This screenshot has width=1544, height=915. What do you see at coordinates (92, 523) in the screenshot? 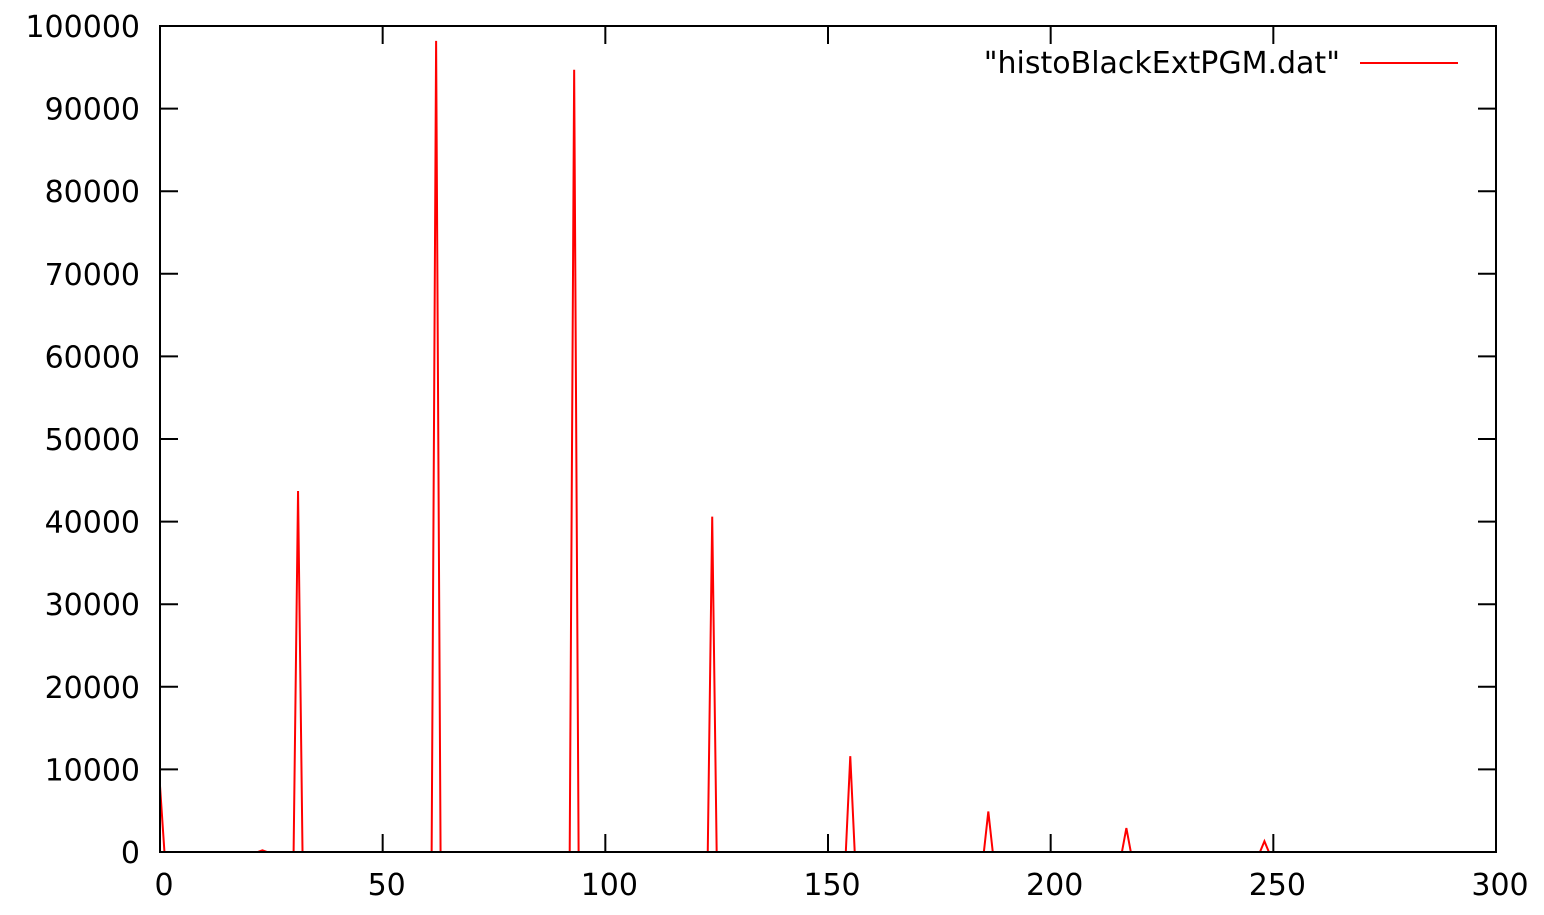
I see `y-tick-label: 40000` at bounding box center [92, 523].